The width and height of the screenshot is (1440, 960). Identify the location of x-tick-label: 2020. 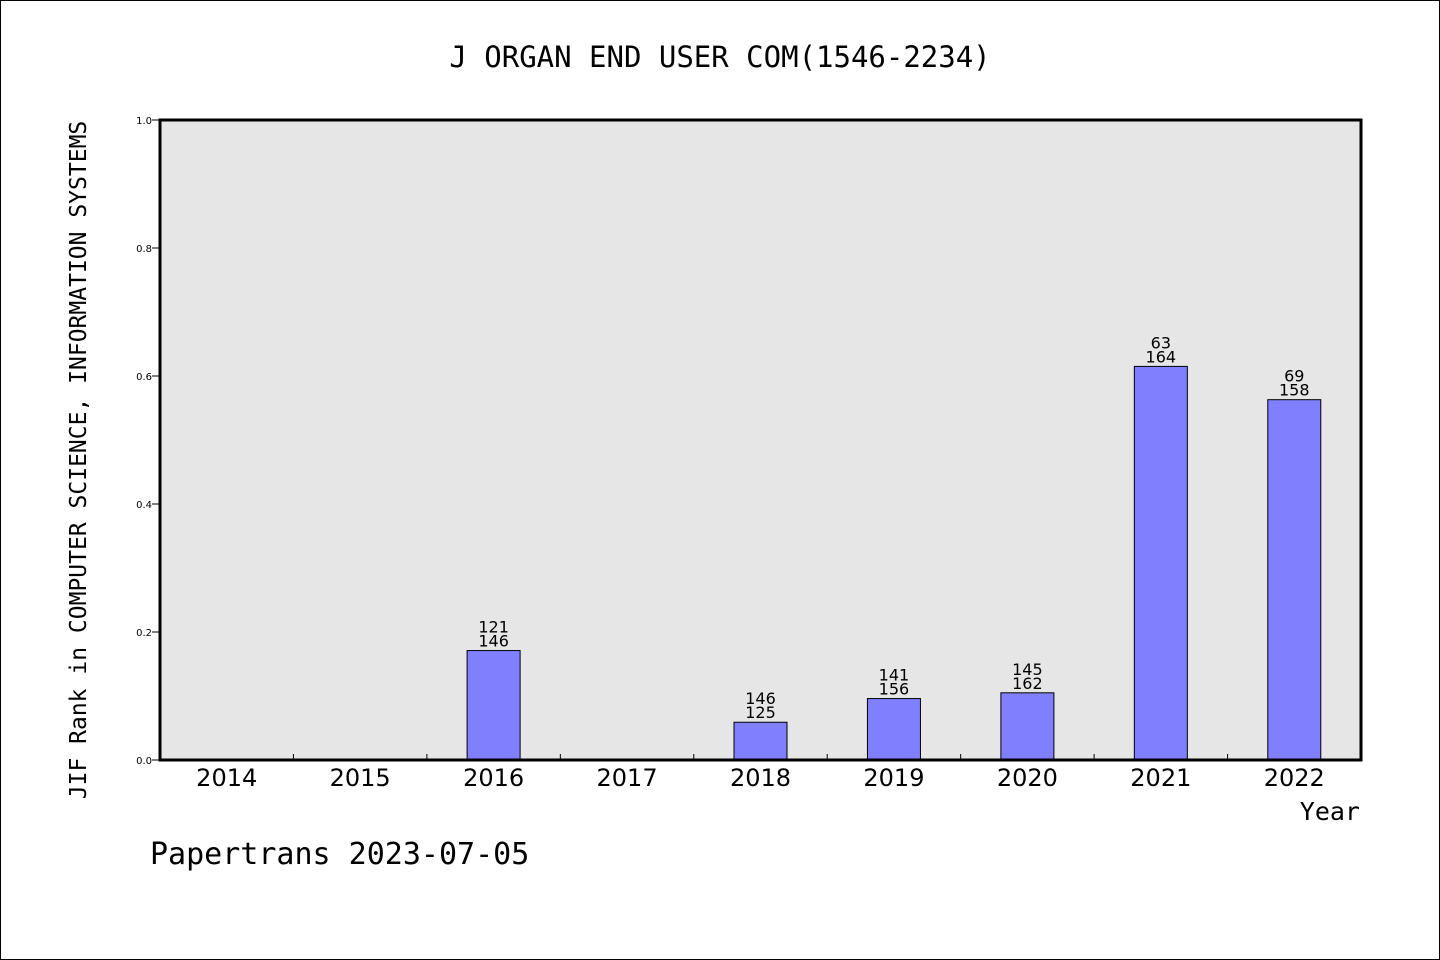
(1027, 778).